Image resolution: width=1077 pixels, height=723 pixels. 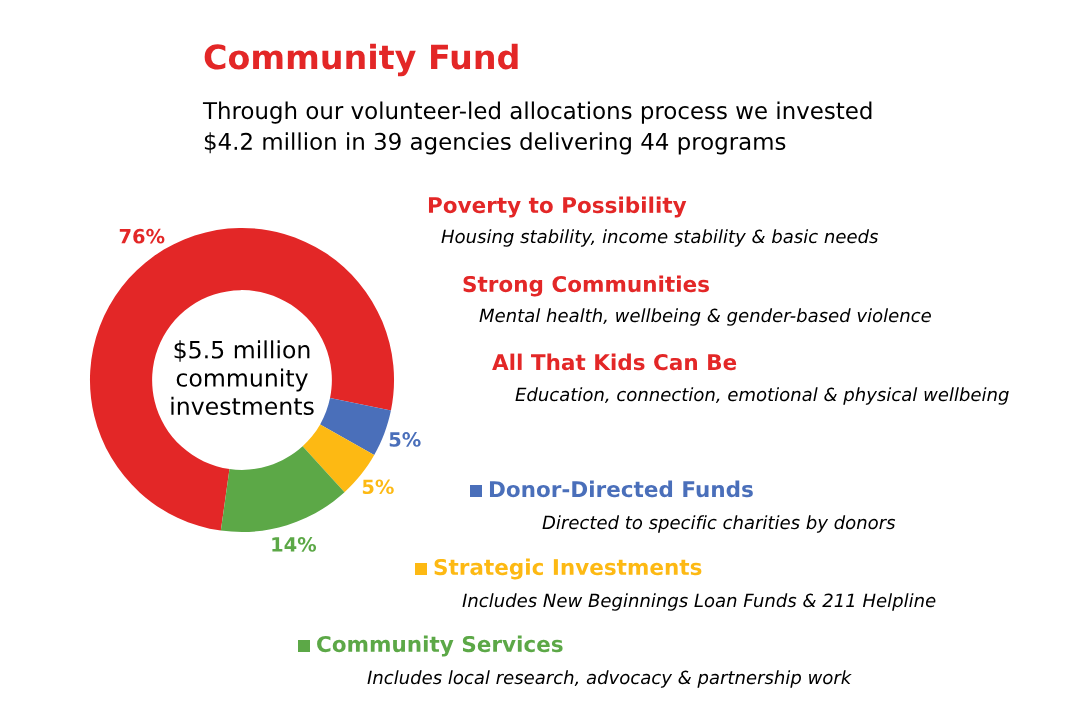 What do you see at coordinates (537, 128) in the screenshot?
I see `chart-subtitle: Through our volunteer-led allocations process we invested $4.2 million in 39 agencies delivering 44 programs` at bounding box center [537, 128].